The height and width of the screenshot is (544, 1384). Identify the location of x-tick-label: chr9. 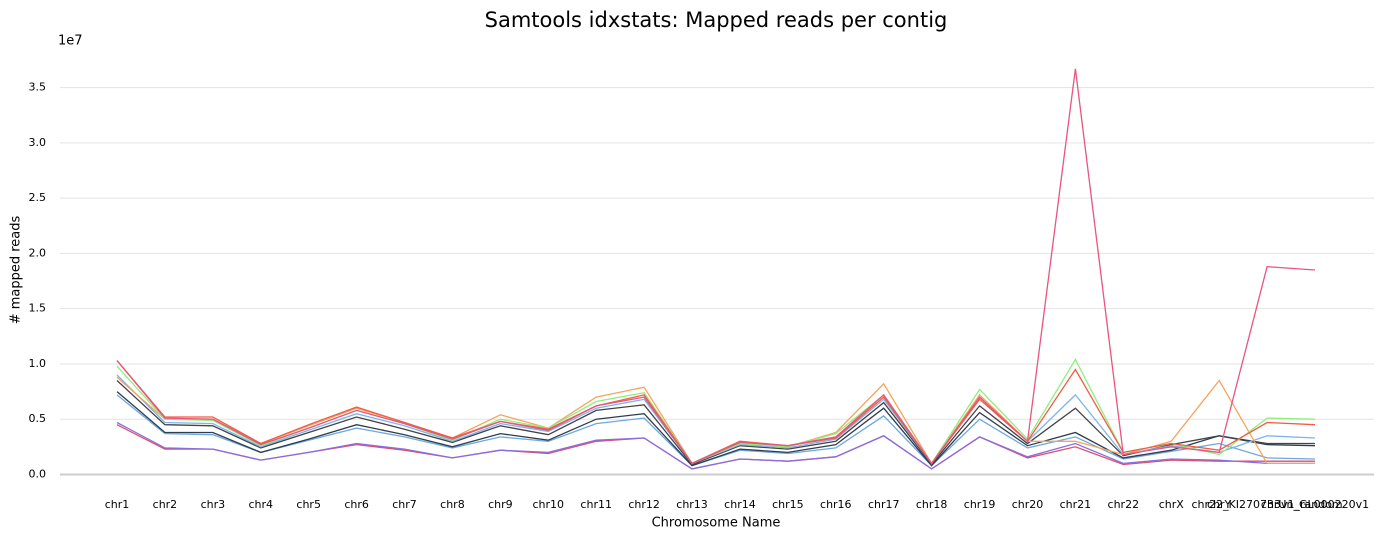
(500, 504).